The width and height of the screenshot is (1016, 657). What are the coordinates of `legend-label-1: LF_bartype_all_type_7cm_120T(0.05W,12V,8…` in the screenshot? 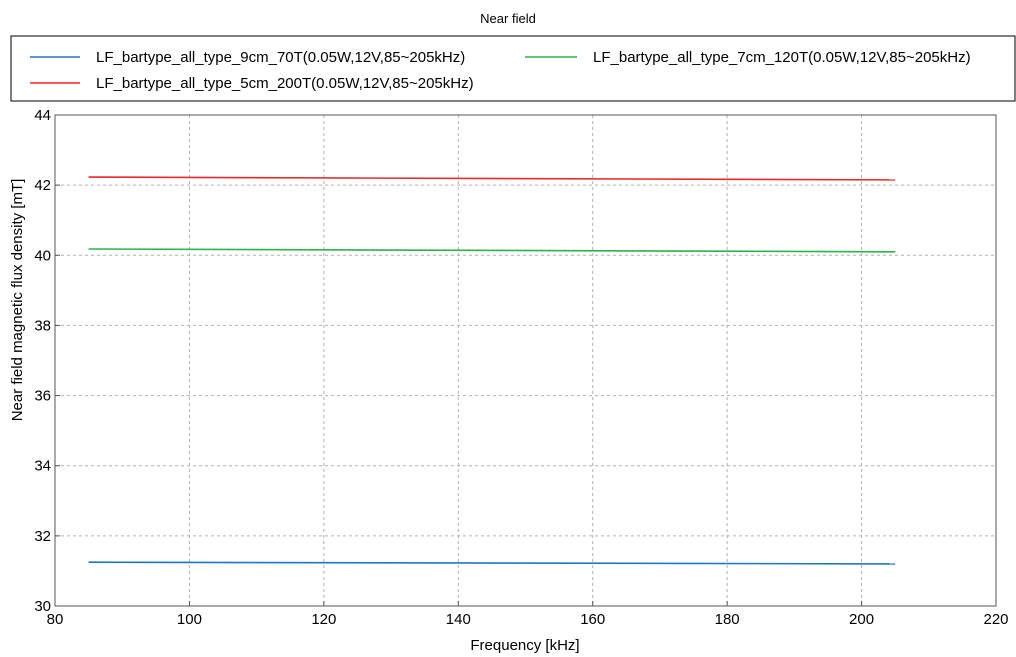 It's located at (782, 57).